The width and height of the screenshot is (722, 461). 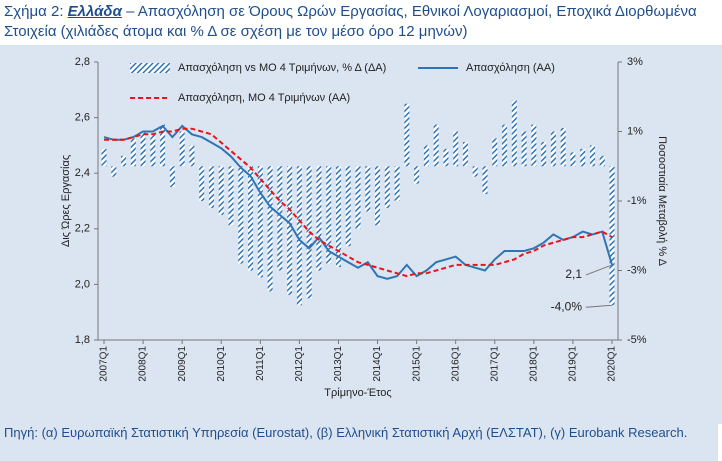 I want to click on x-tick-label: 2017Q1, so click(x=494, y=364).